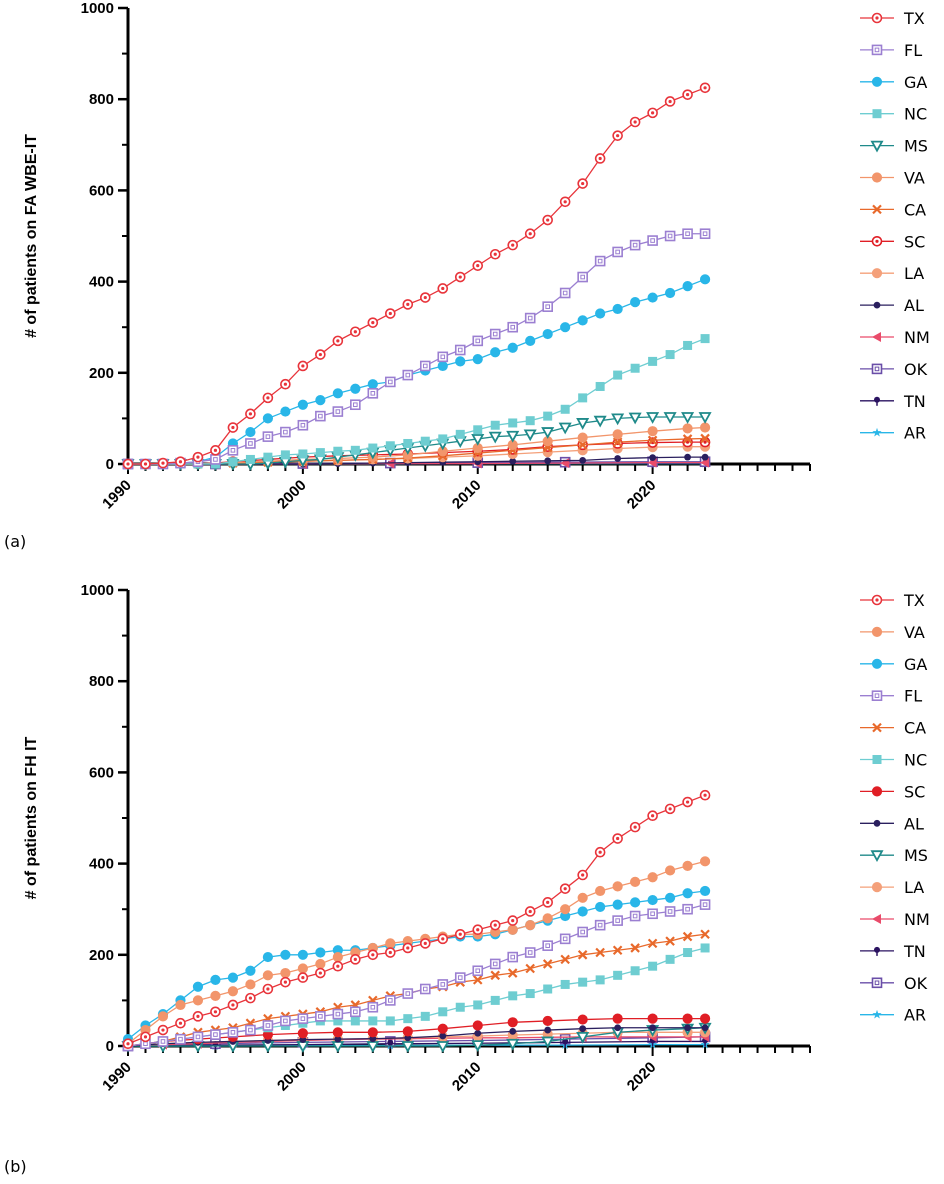 This screenshot has width=944, height=1184. I want to click on x-tick-label: 2000, so click(292, 1077).